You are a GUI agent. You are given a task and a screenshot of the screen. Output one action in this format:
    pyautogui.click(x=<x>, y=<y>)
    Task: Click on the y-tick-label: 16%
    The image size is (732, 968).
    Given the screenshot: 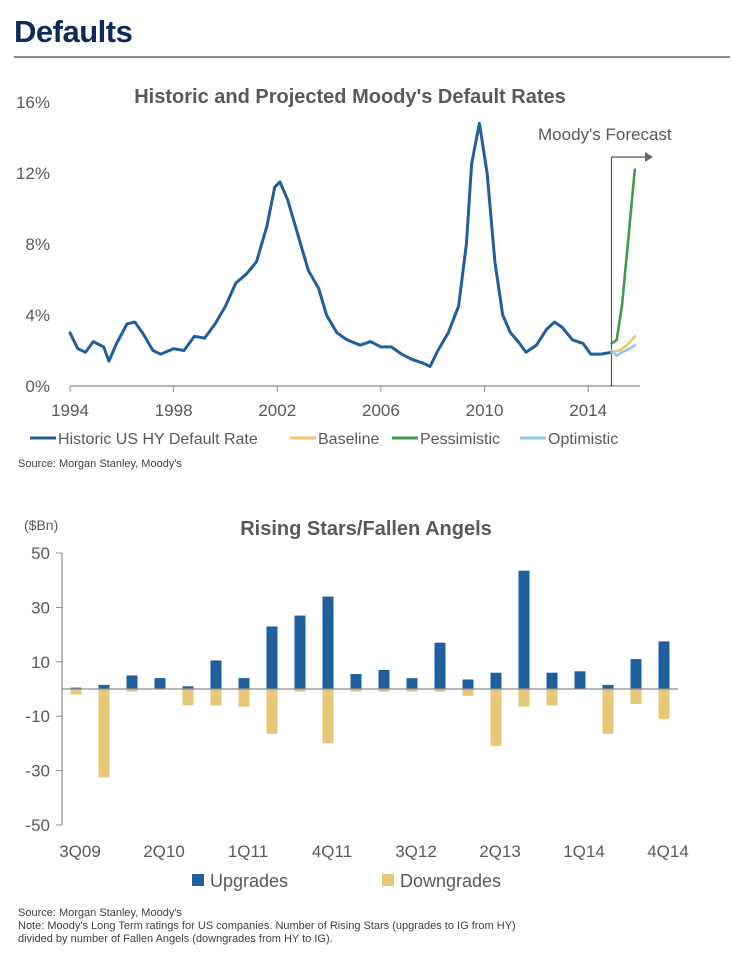 What is the action you would take?
    pyautogui.click(x=33, y=102)
    